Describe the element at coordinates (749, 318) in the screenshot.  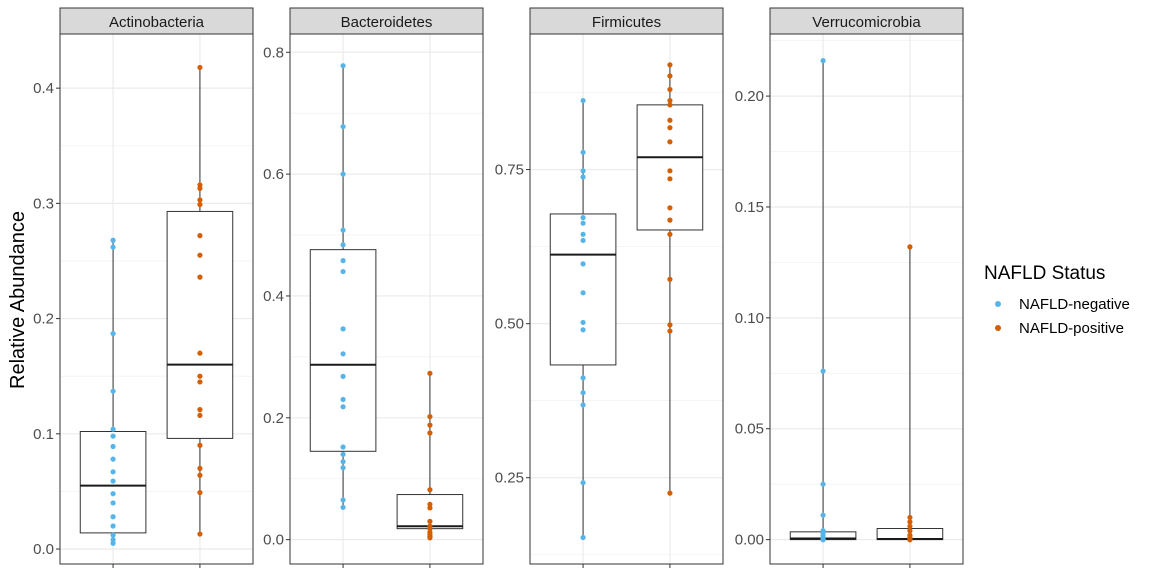
I see `y-tick-label: 0.10` at that location.